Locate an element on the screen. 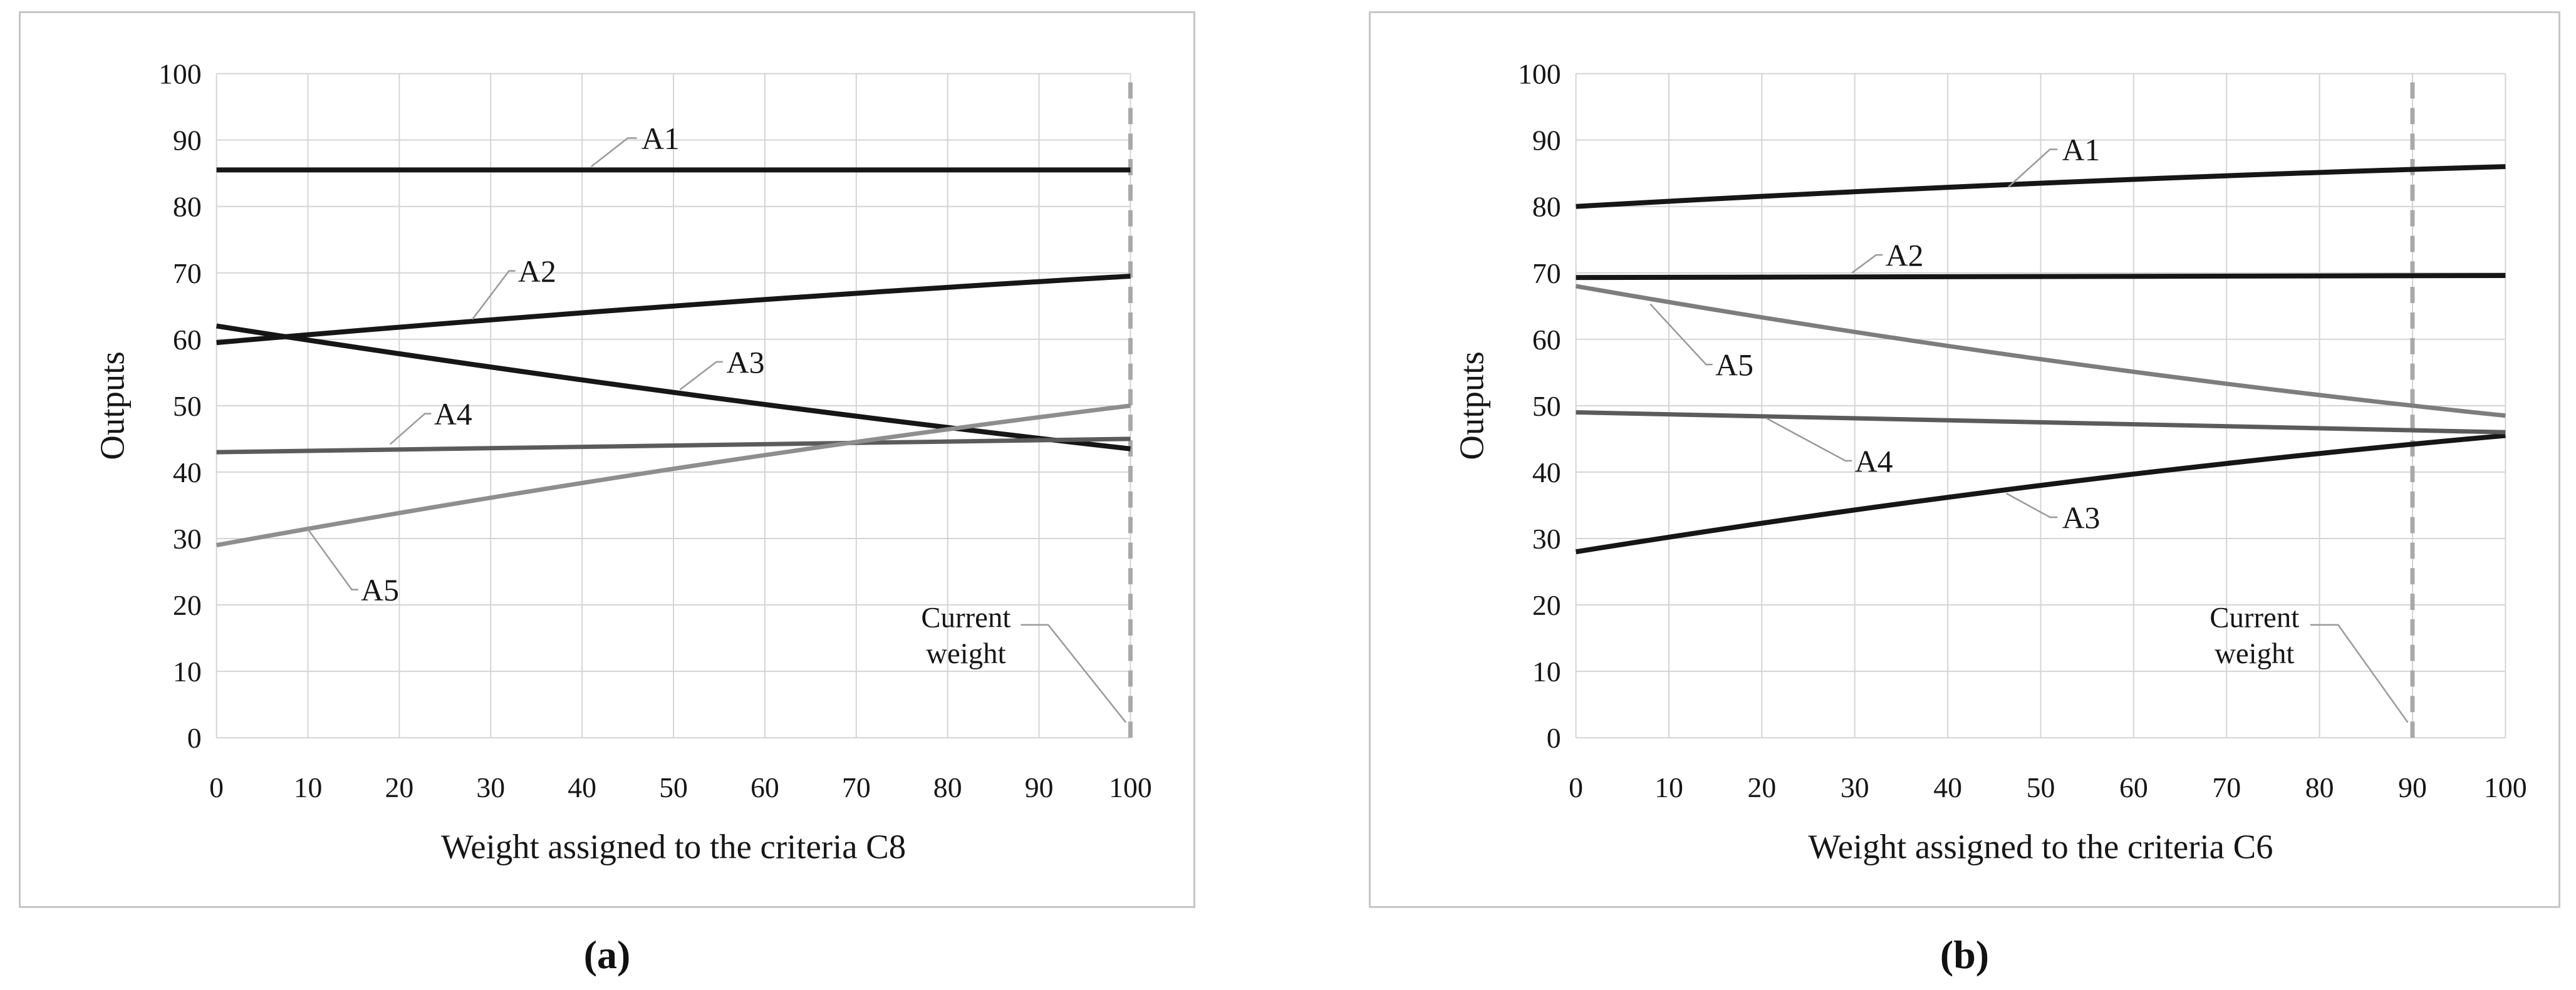  caption-a: (a) is located at coordinates (607, 954).